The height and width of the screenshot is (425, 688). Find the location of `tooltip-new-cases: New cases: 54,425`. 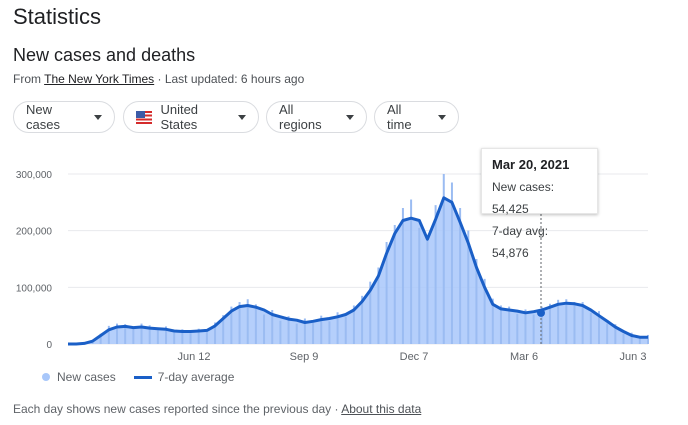

tooltip-new-cases: New cases: 54,425 is located at coordinates (523, 198).